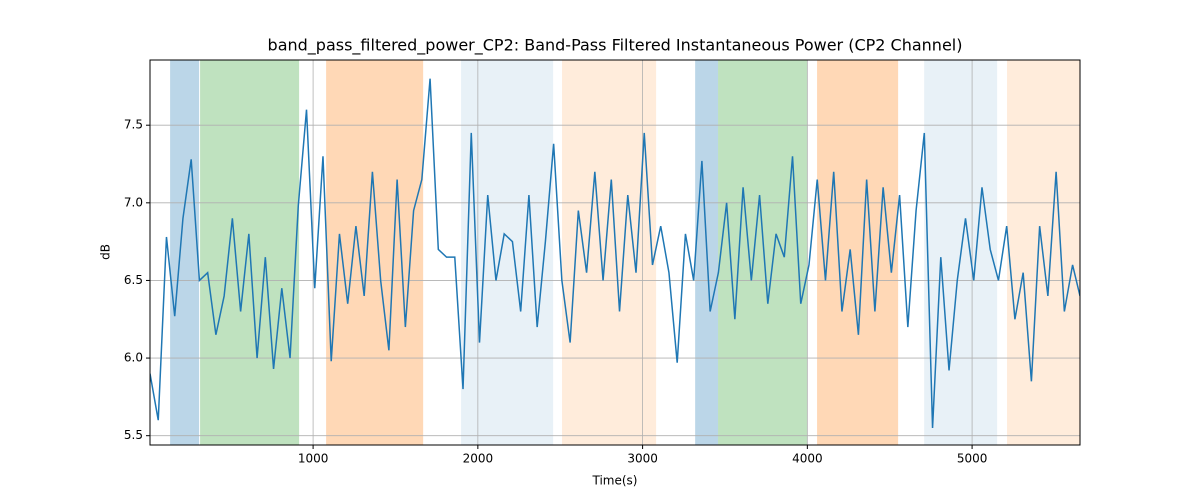 This screenshot has height=500, width=1200. What do you see at coordinates (133, 125) in the screenshot?
I see `y-tick-label: 7.5` at bounding box center [133, 125].